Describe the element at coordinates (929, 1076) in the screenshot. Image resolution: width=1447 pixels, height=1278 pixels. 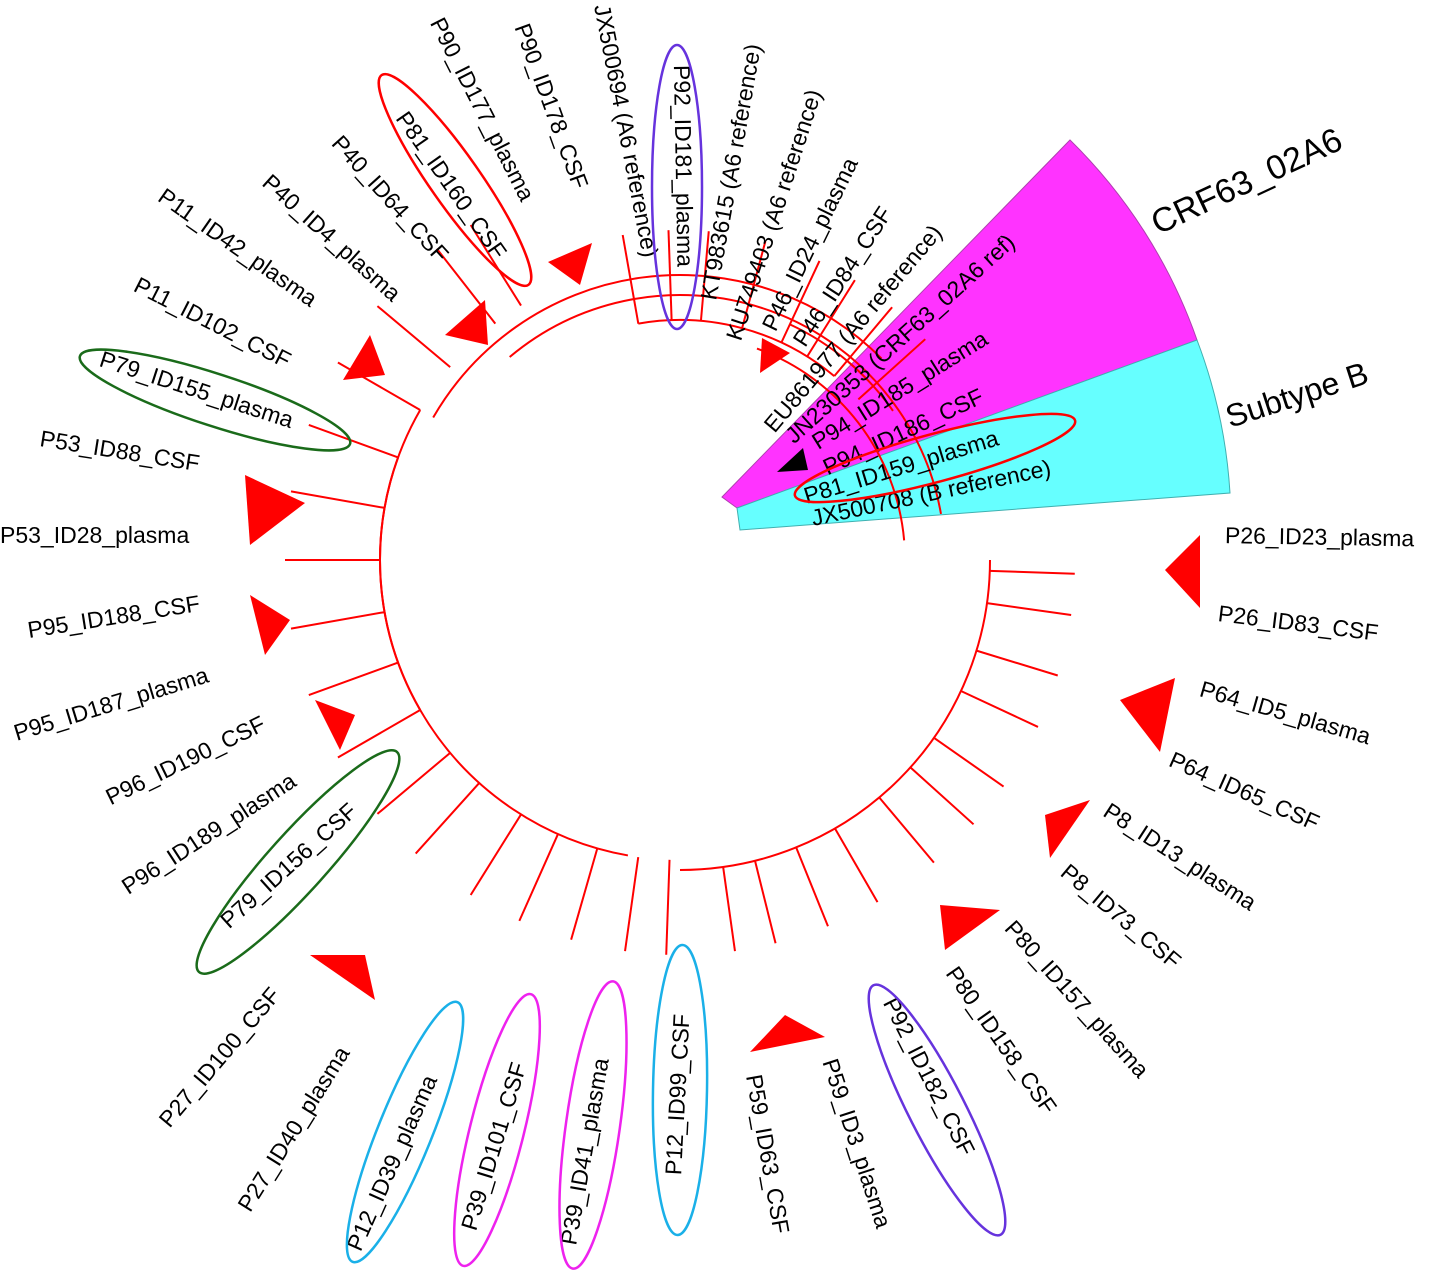
I see `leaf-label: P92_ID182_CSF` at that location.